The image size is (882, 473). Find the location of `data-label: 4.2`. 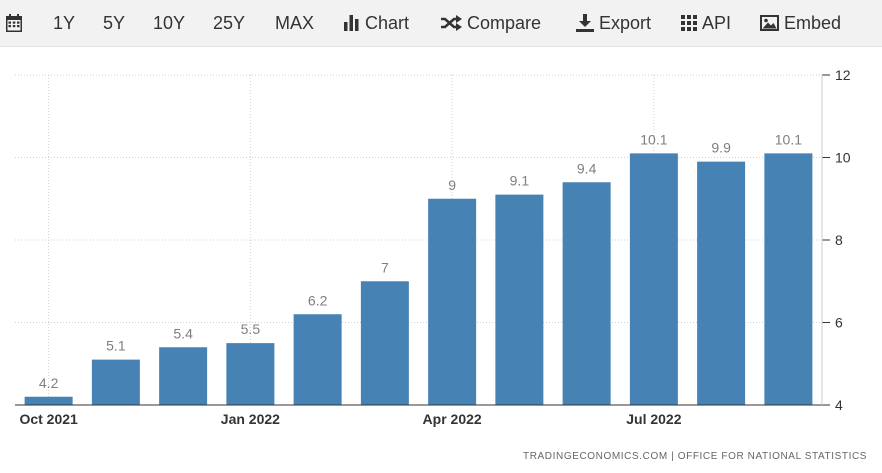

data-label: 4.2 is located at coordinates (49, 383).